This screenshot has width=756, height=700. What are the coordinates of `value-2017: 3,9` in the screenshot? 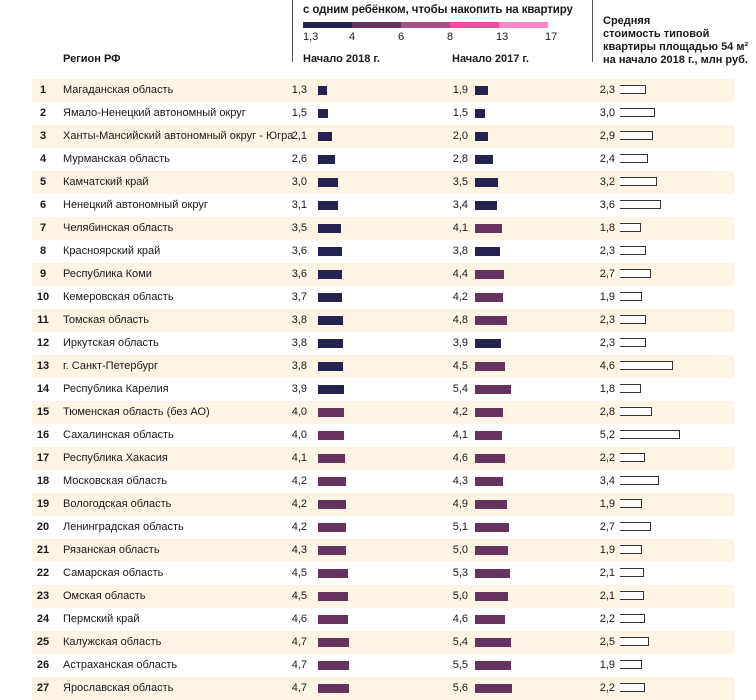 It's located at (460, 343).